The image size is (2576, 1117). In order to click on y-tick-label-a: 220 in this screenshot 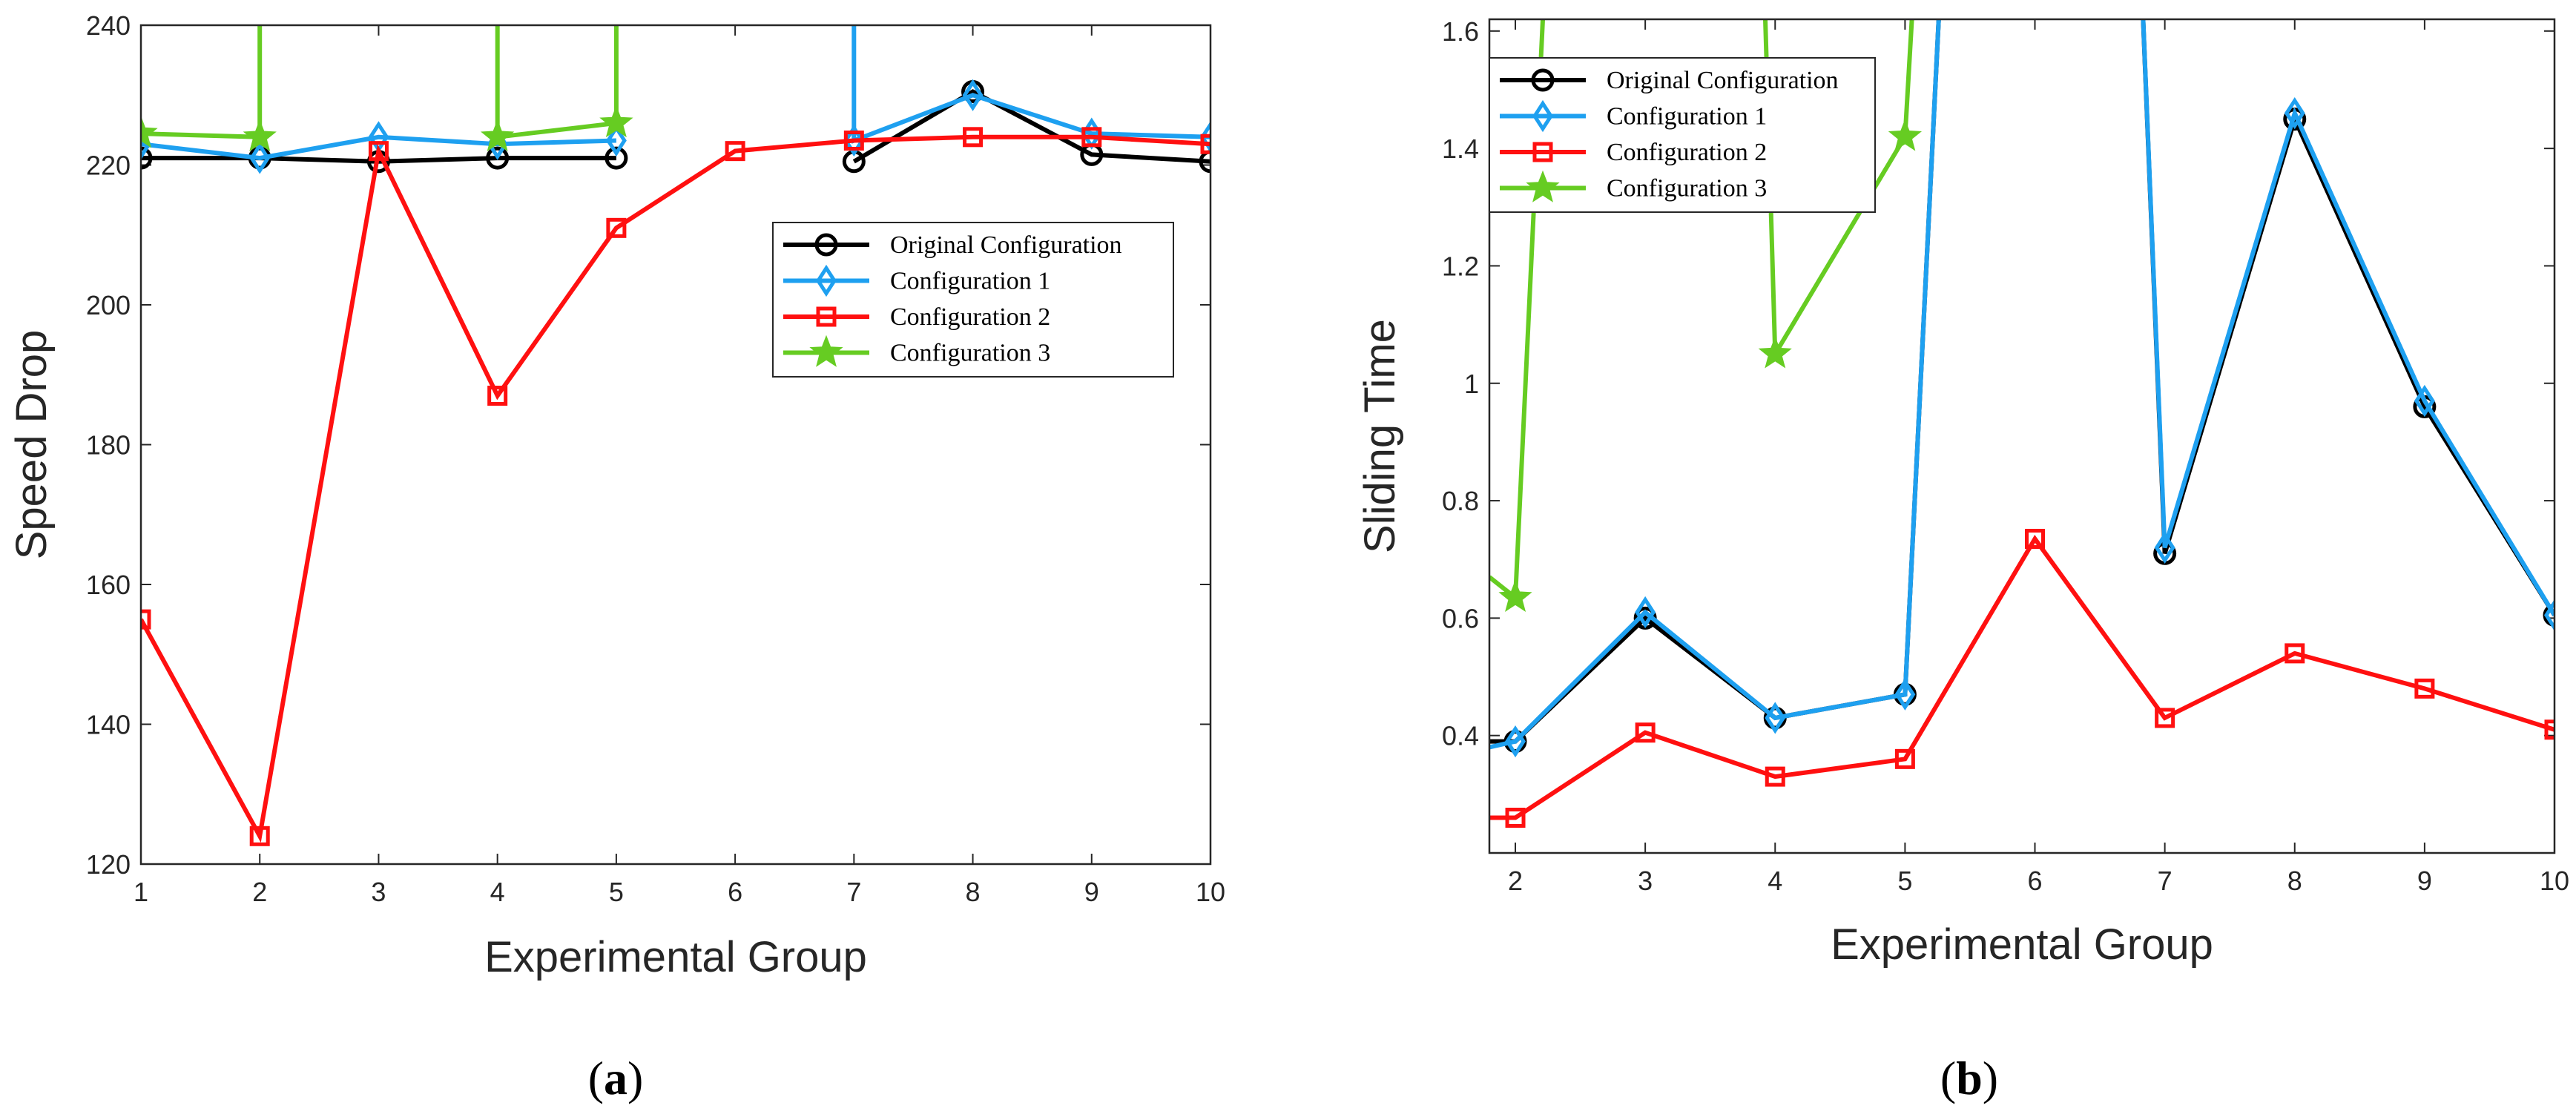, I will do `click(108, 166)`.